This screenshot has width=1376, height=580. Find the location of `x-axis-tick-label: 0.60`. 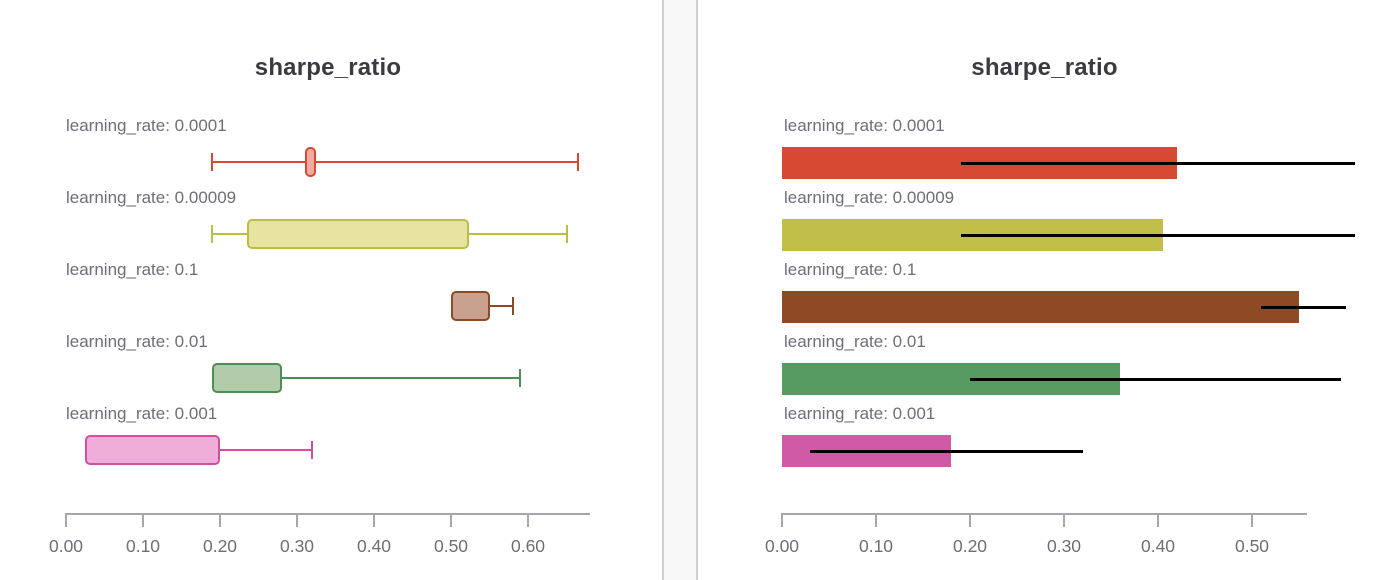

x-axis-tick-label: 0.60 is located at coordinates (528, 546).